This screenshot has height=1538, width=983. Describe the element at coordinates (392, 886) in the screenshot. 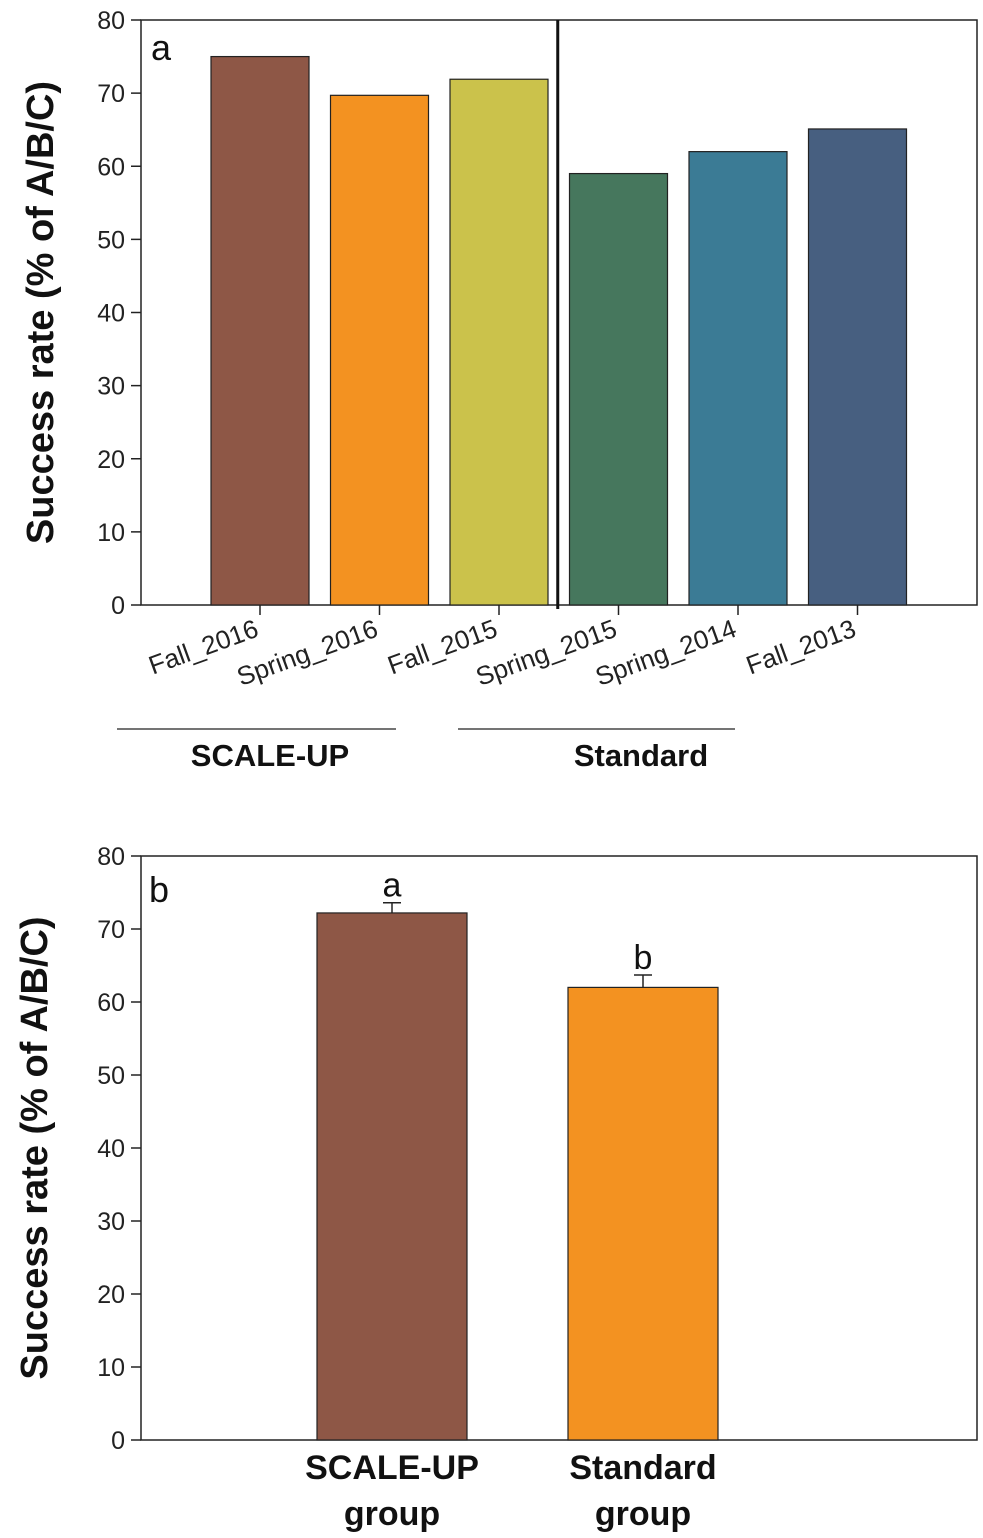

I see `significance-label: a` at that location.